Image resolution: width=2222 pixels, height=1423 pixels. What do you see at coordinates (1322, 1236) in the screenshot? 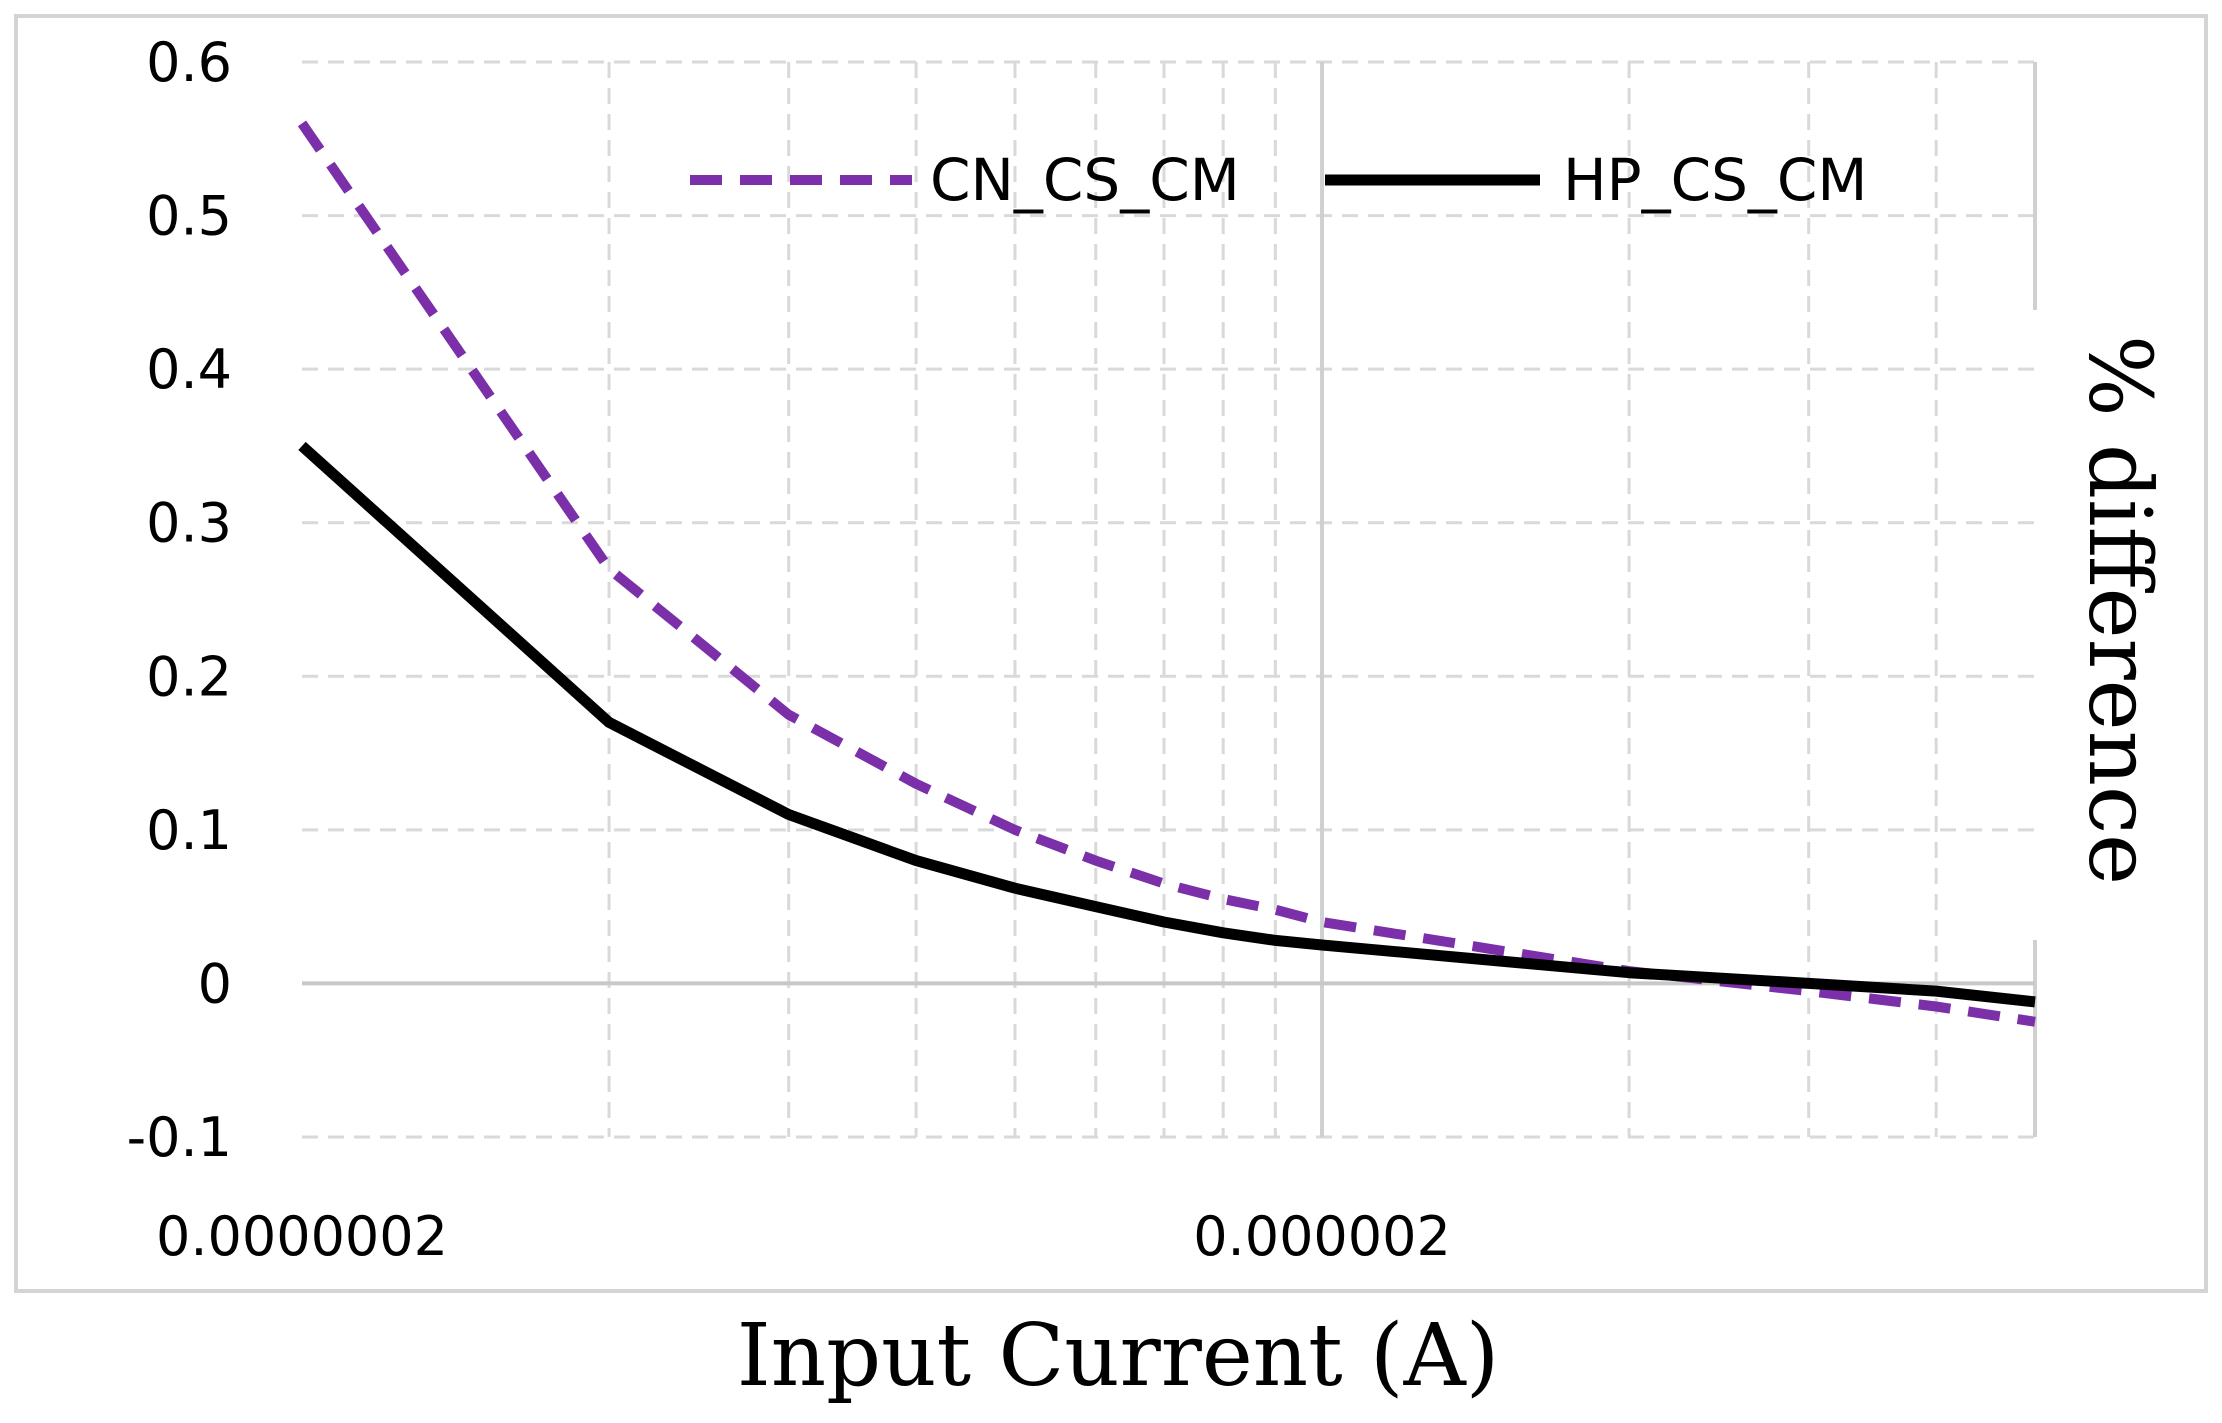
I see `x-tick-label: 0.000002` at bounding box center [1322, 1236].